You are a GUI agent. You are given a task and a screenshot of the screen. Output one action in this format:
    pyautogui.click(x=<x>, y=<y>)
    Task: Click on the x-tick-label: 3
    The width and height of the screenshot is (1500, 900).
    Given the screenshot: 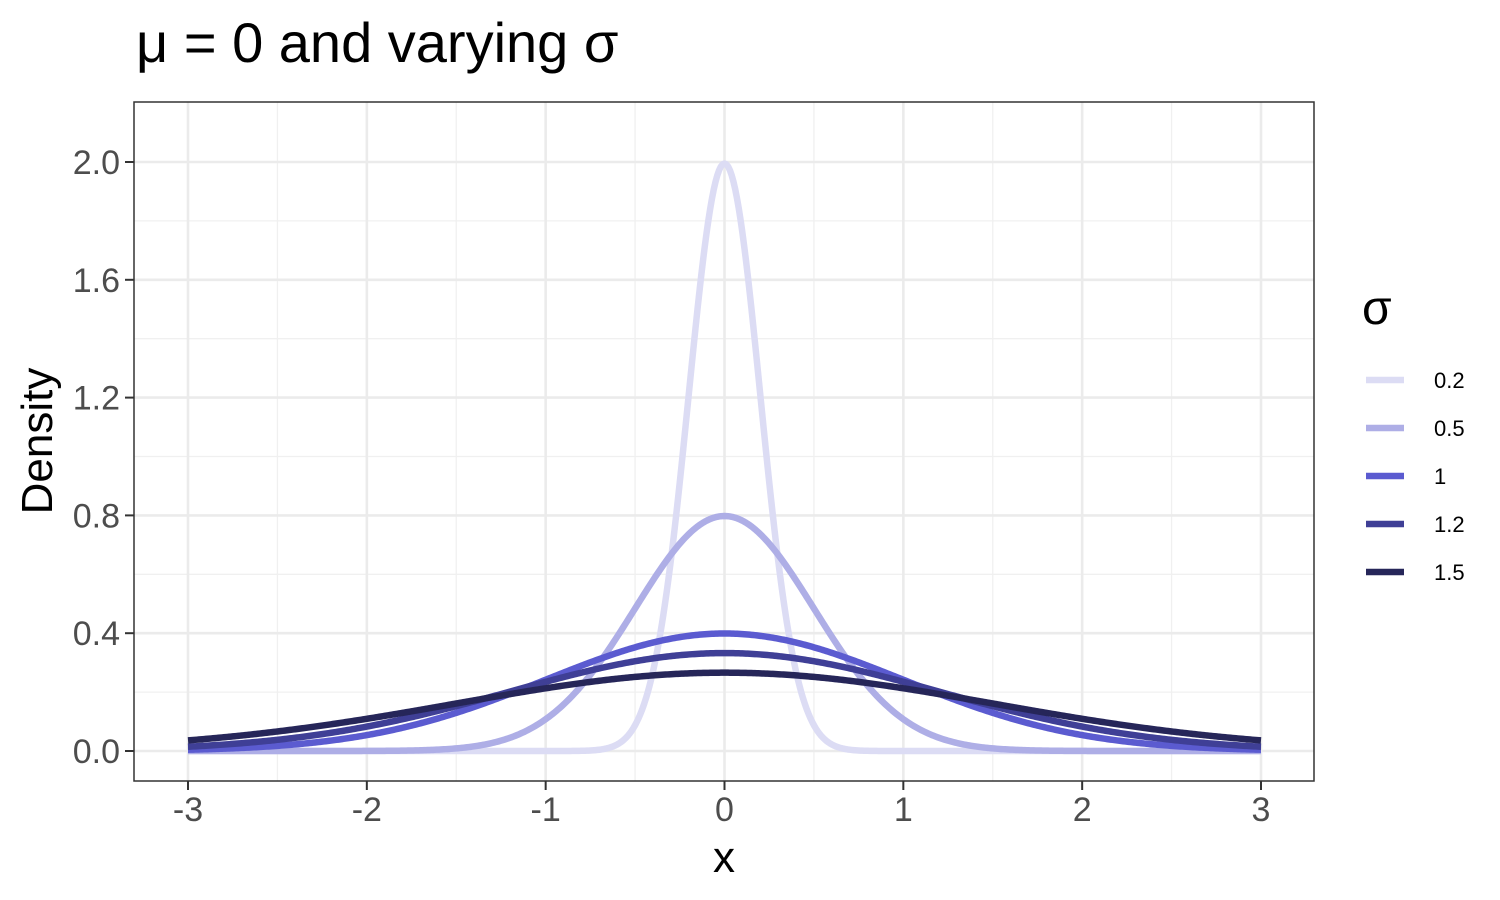 What is the action you would take?
    pyautogui.click(x=1261, y=810)
    